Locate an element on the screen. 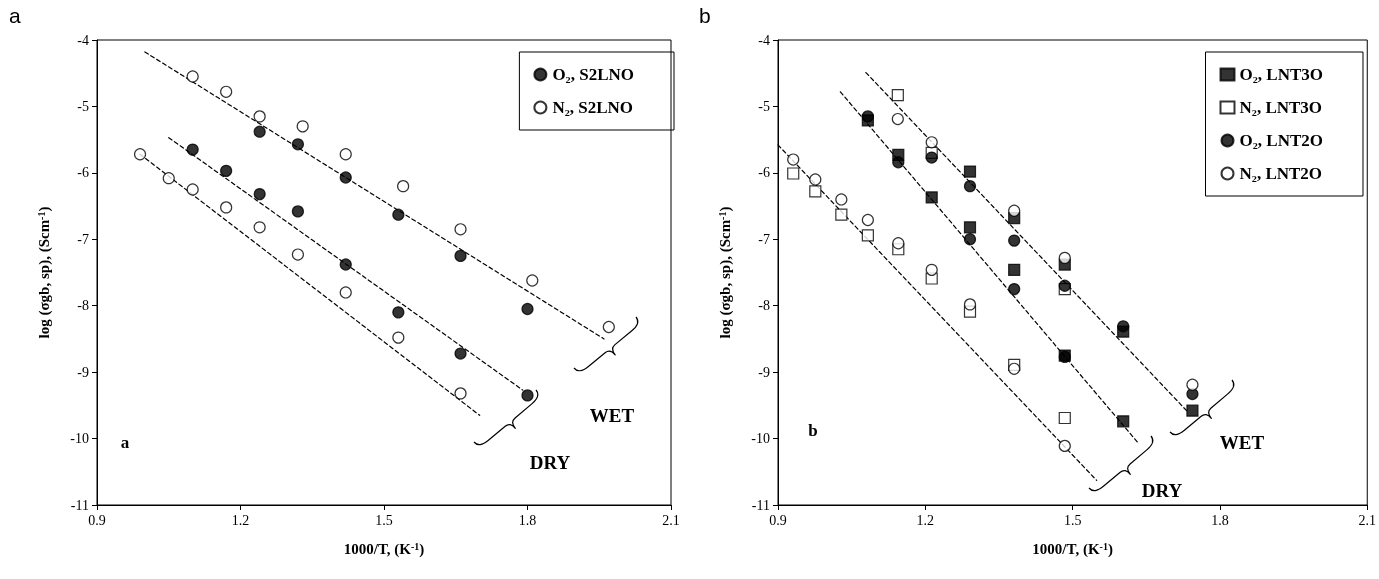  chart-title: b is located at coordinates (705, 15).